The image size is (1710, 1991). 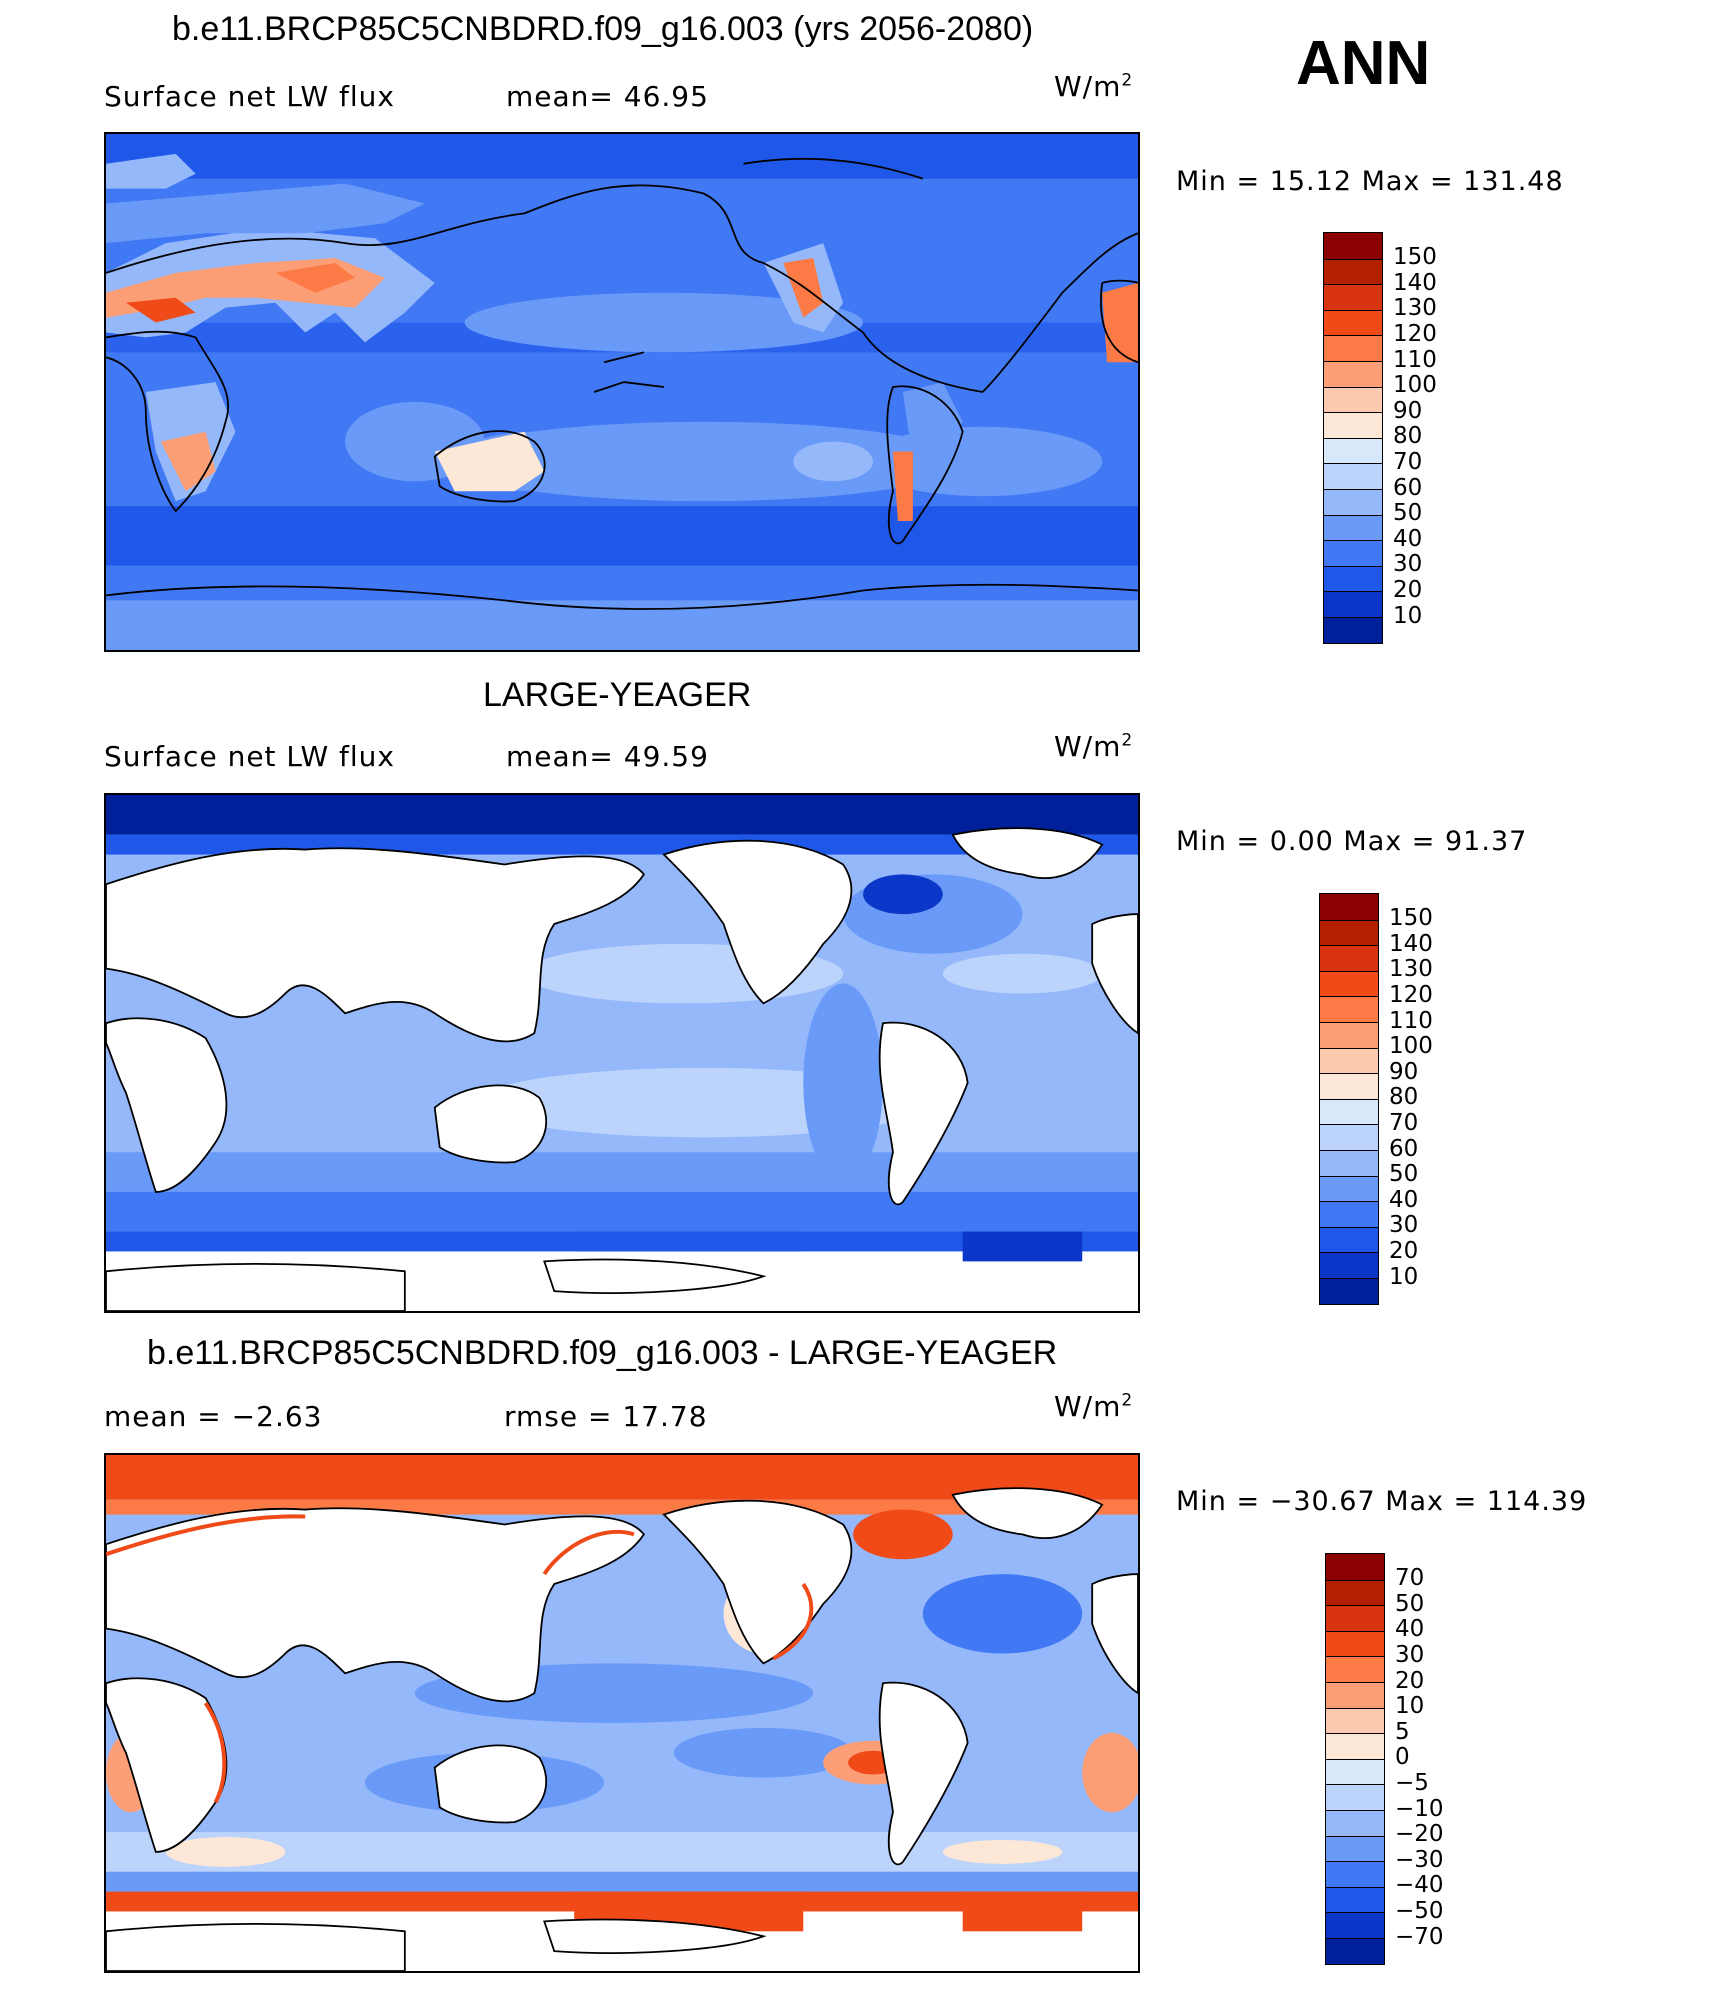 What do you see at coordinates (1390, 1759) in the screenshot?
I see `panel-3-colorbar: 70 50 40 30 20 10 5 0 −5 −10 −20 −30 −40 −50 −70` at bounding box center [1390, 1759].